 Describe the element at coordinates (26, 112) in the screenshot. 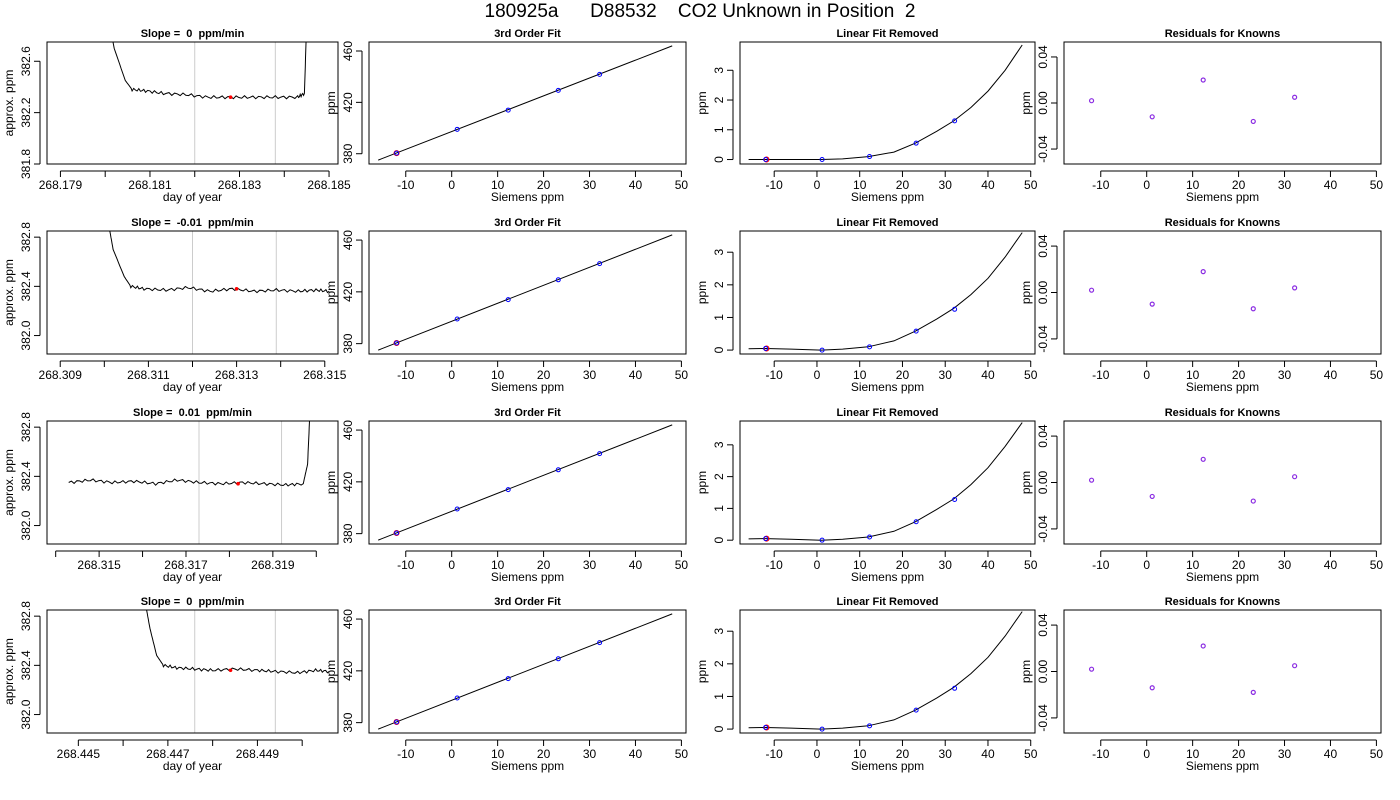

I see `y-tick-label: 382.2` at that location.